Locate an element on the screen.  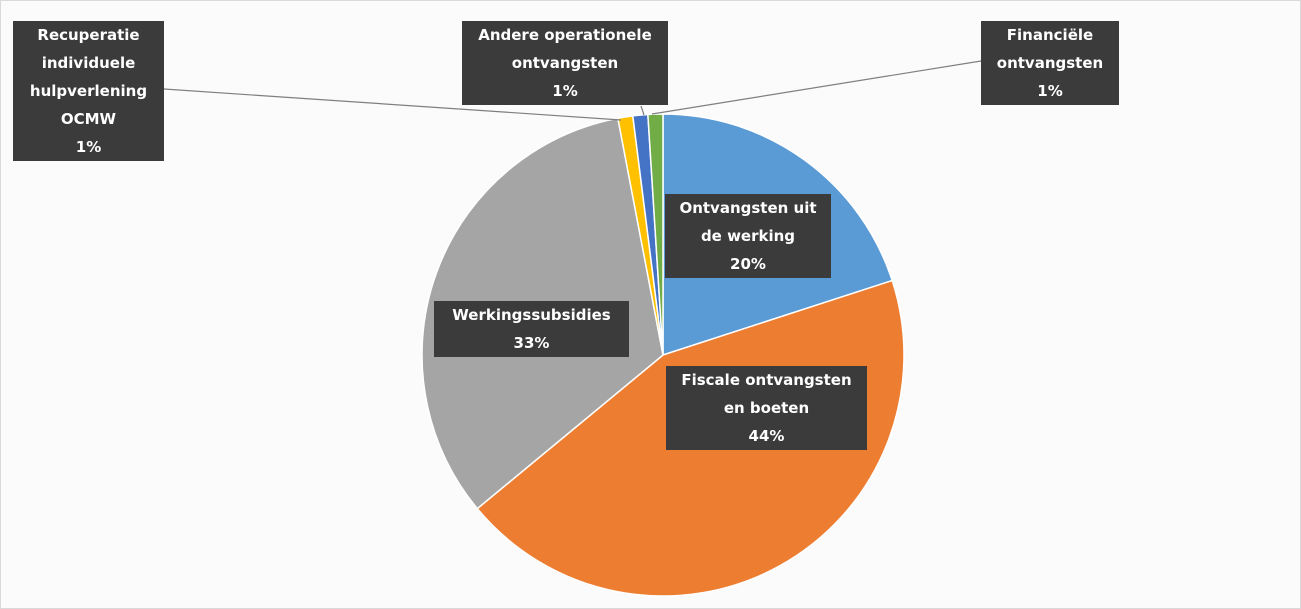
data-label: Financiële ontvangsten 1% is located at coordinates (1050, 63).